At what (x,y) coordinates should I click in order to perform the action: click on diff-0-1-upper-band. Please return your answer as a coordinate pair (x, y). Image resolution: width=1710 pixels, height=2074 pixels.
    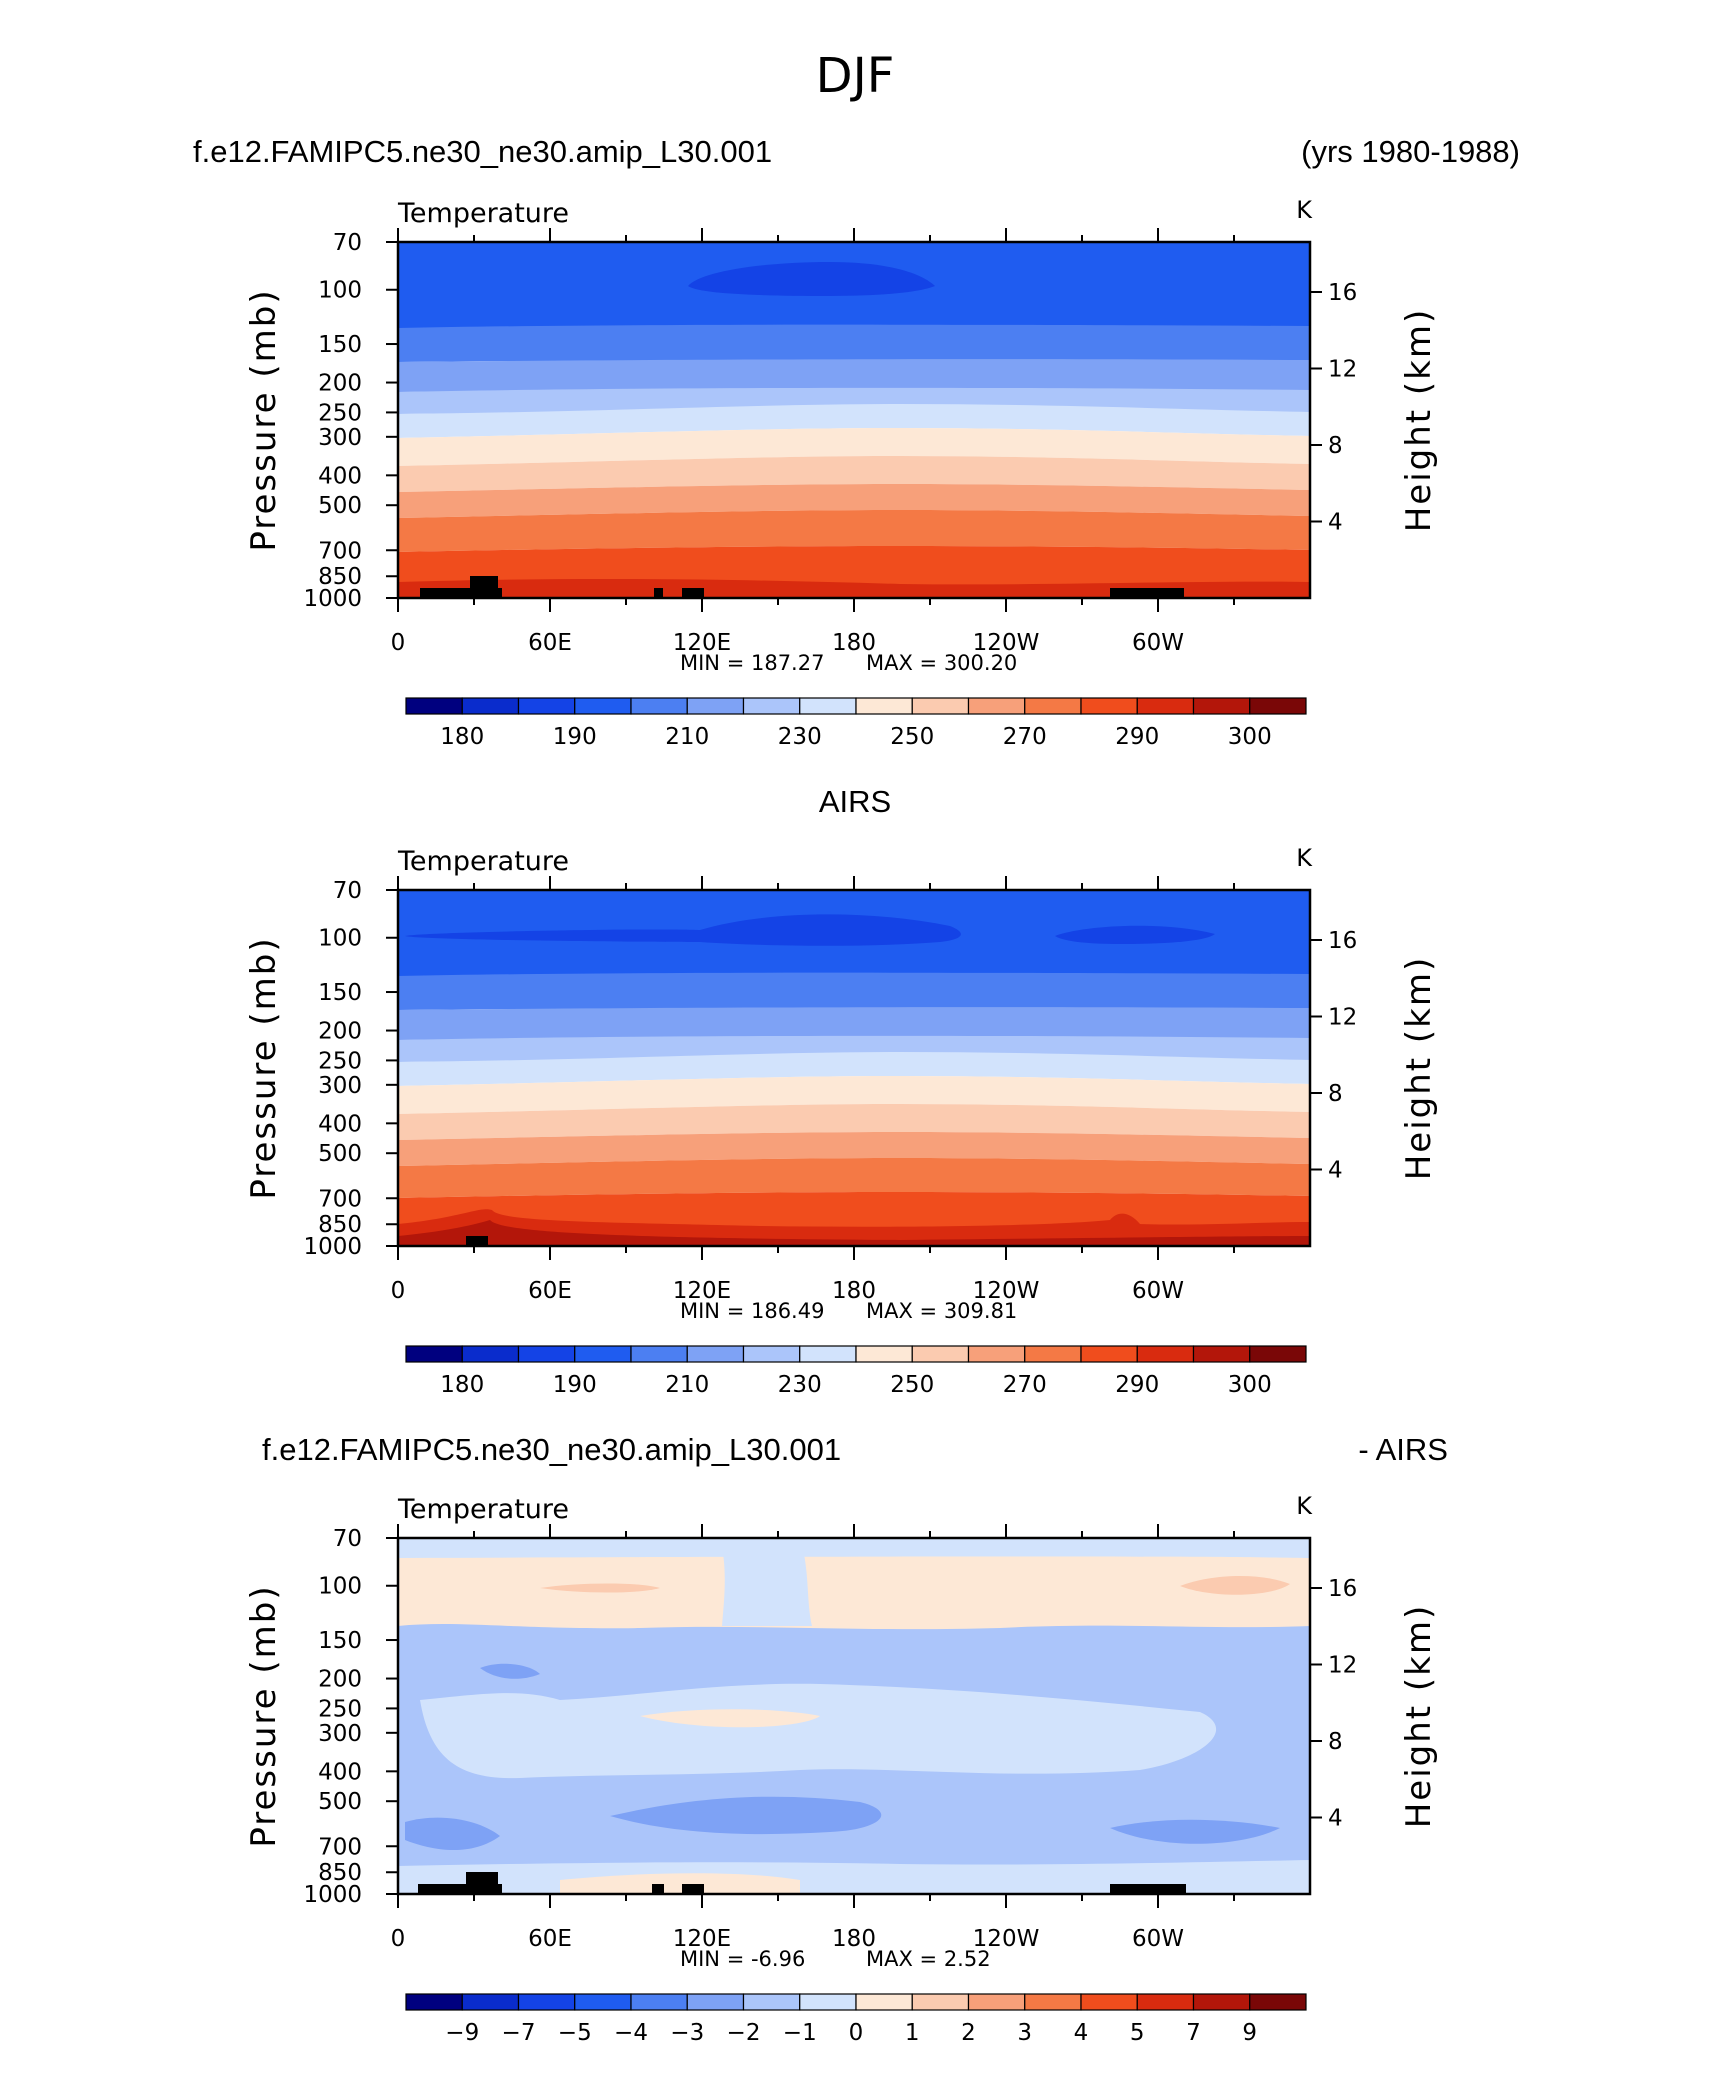
    Looking at the image, I should click on (854, 1584).